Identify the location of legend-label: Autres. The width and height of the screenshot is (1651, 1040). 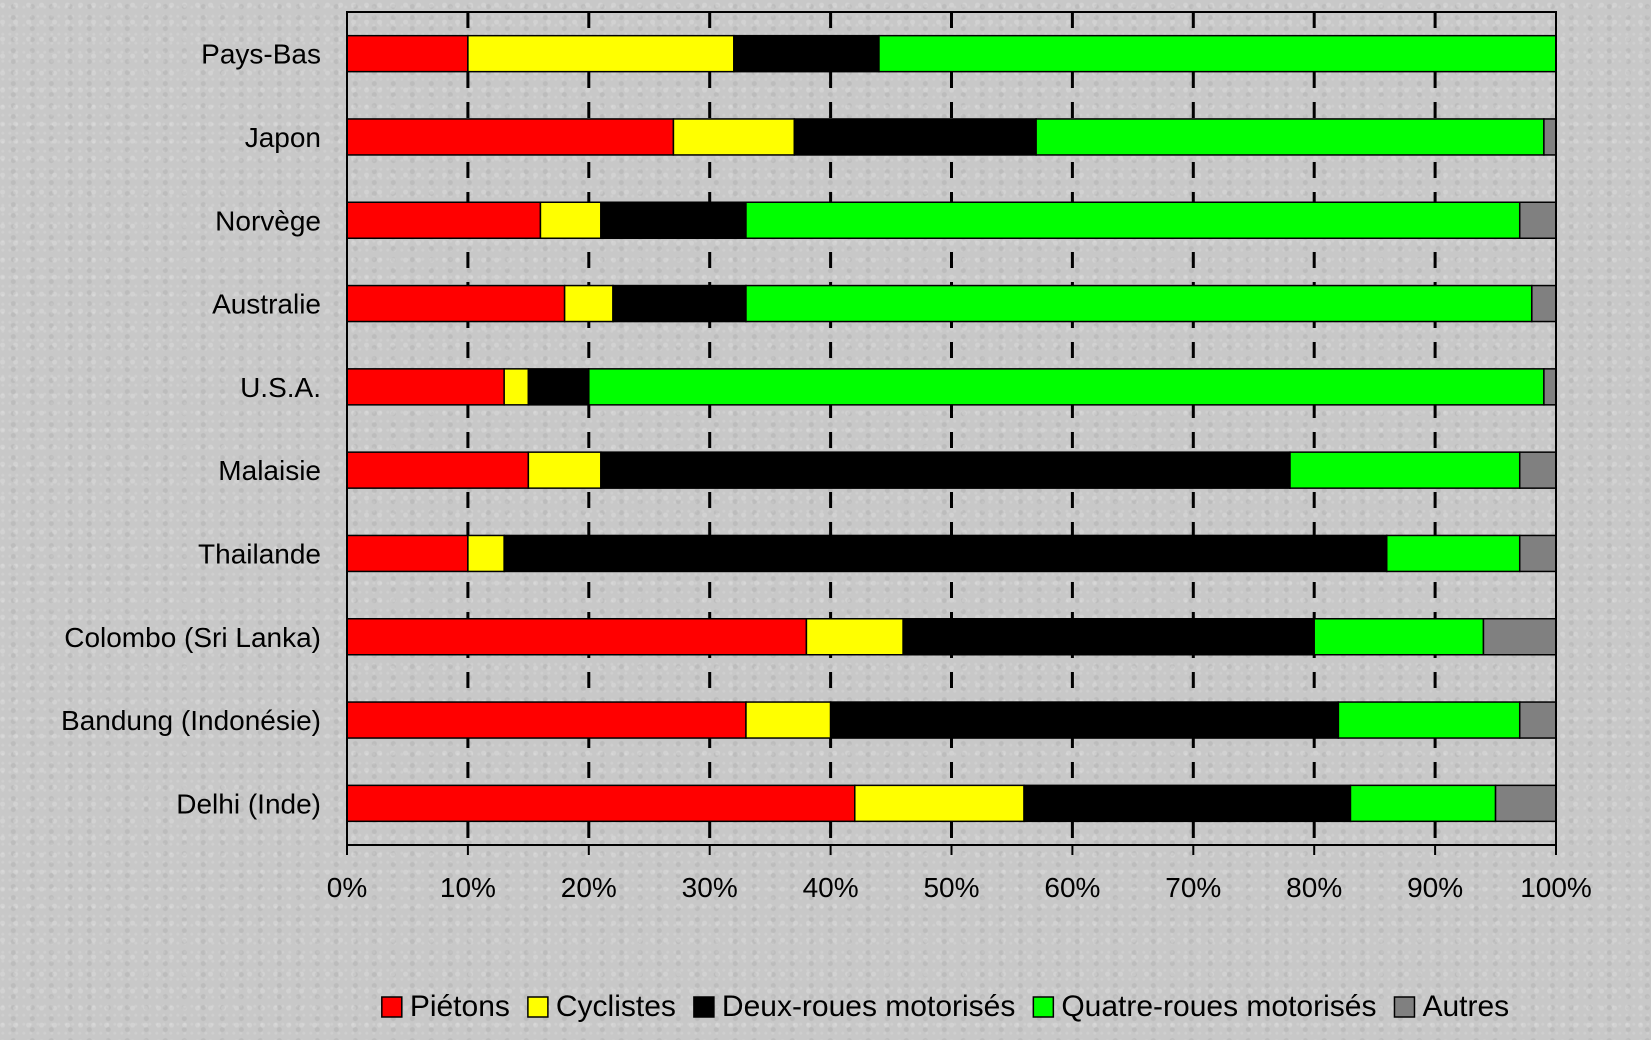
(1465, 1006).